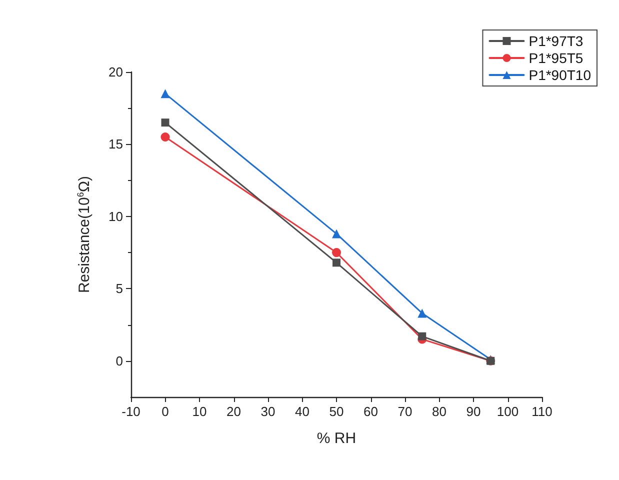 This screenshot has height=480, width=619. Describe the element at coordinates (439, 411) in the screenshot. I see `x-tick-label: 80` at that location.